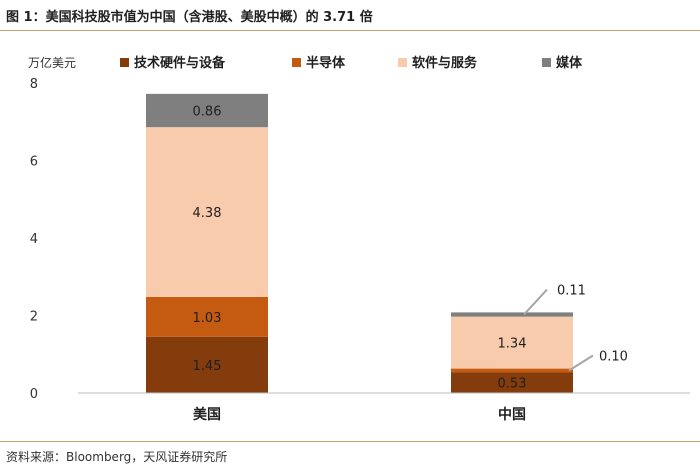 The height and width of the screenshot is (470, 700). I want to click on data-label: 4.38, so click(207, 213).